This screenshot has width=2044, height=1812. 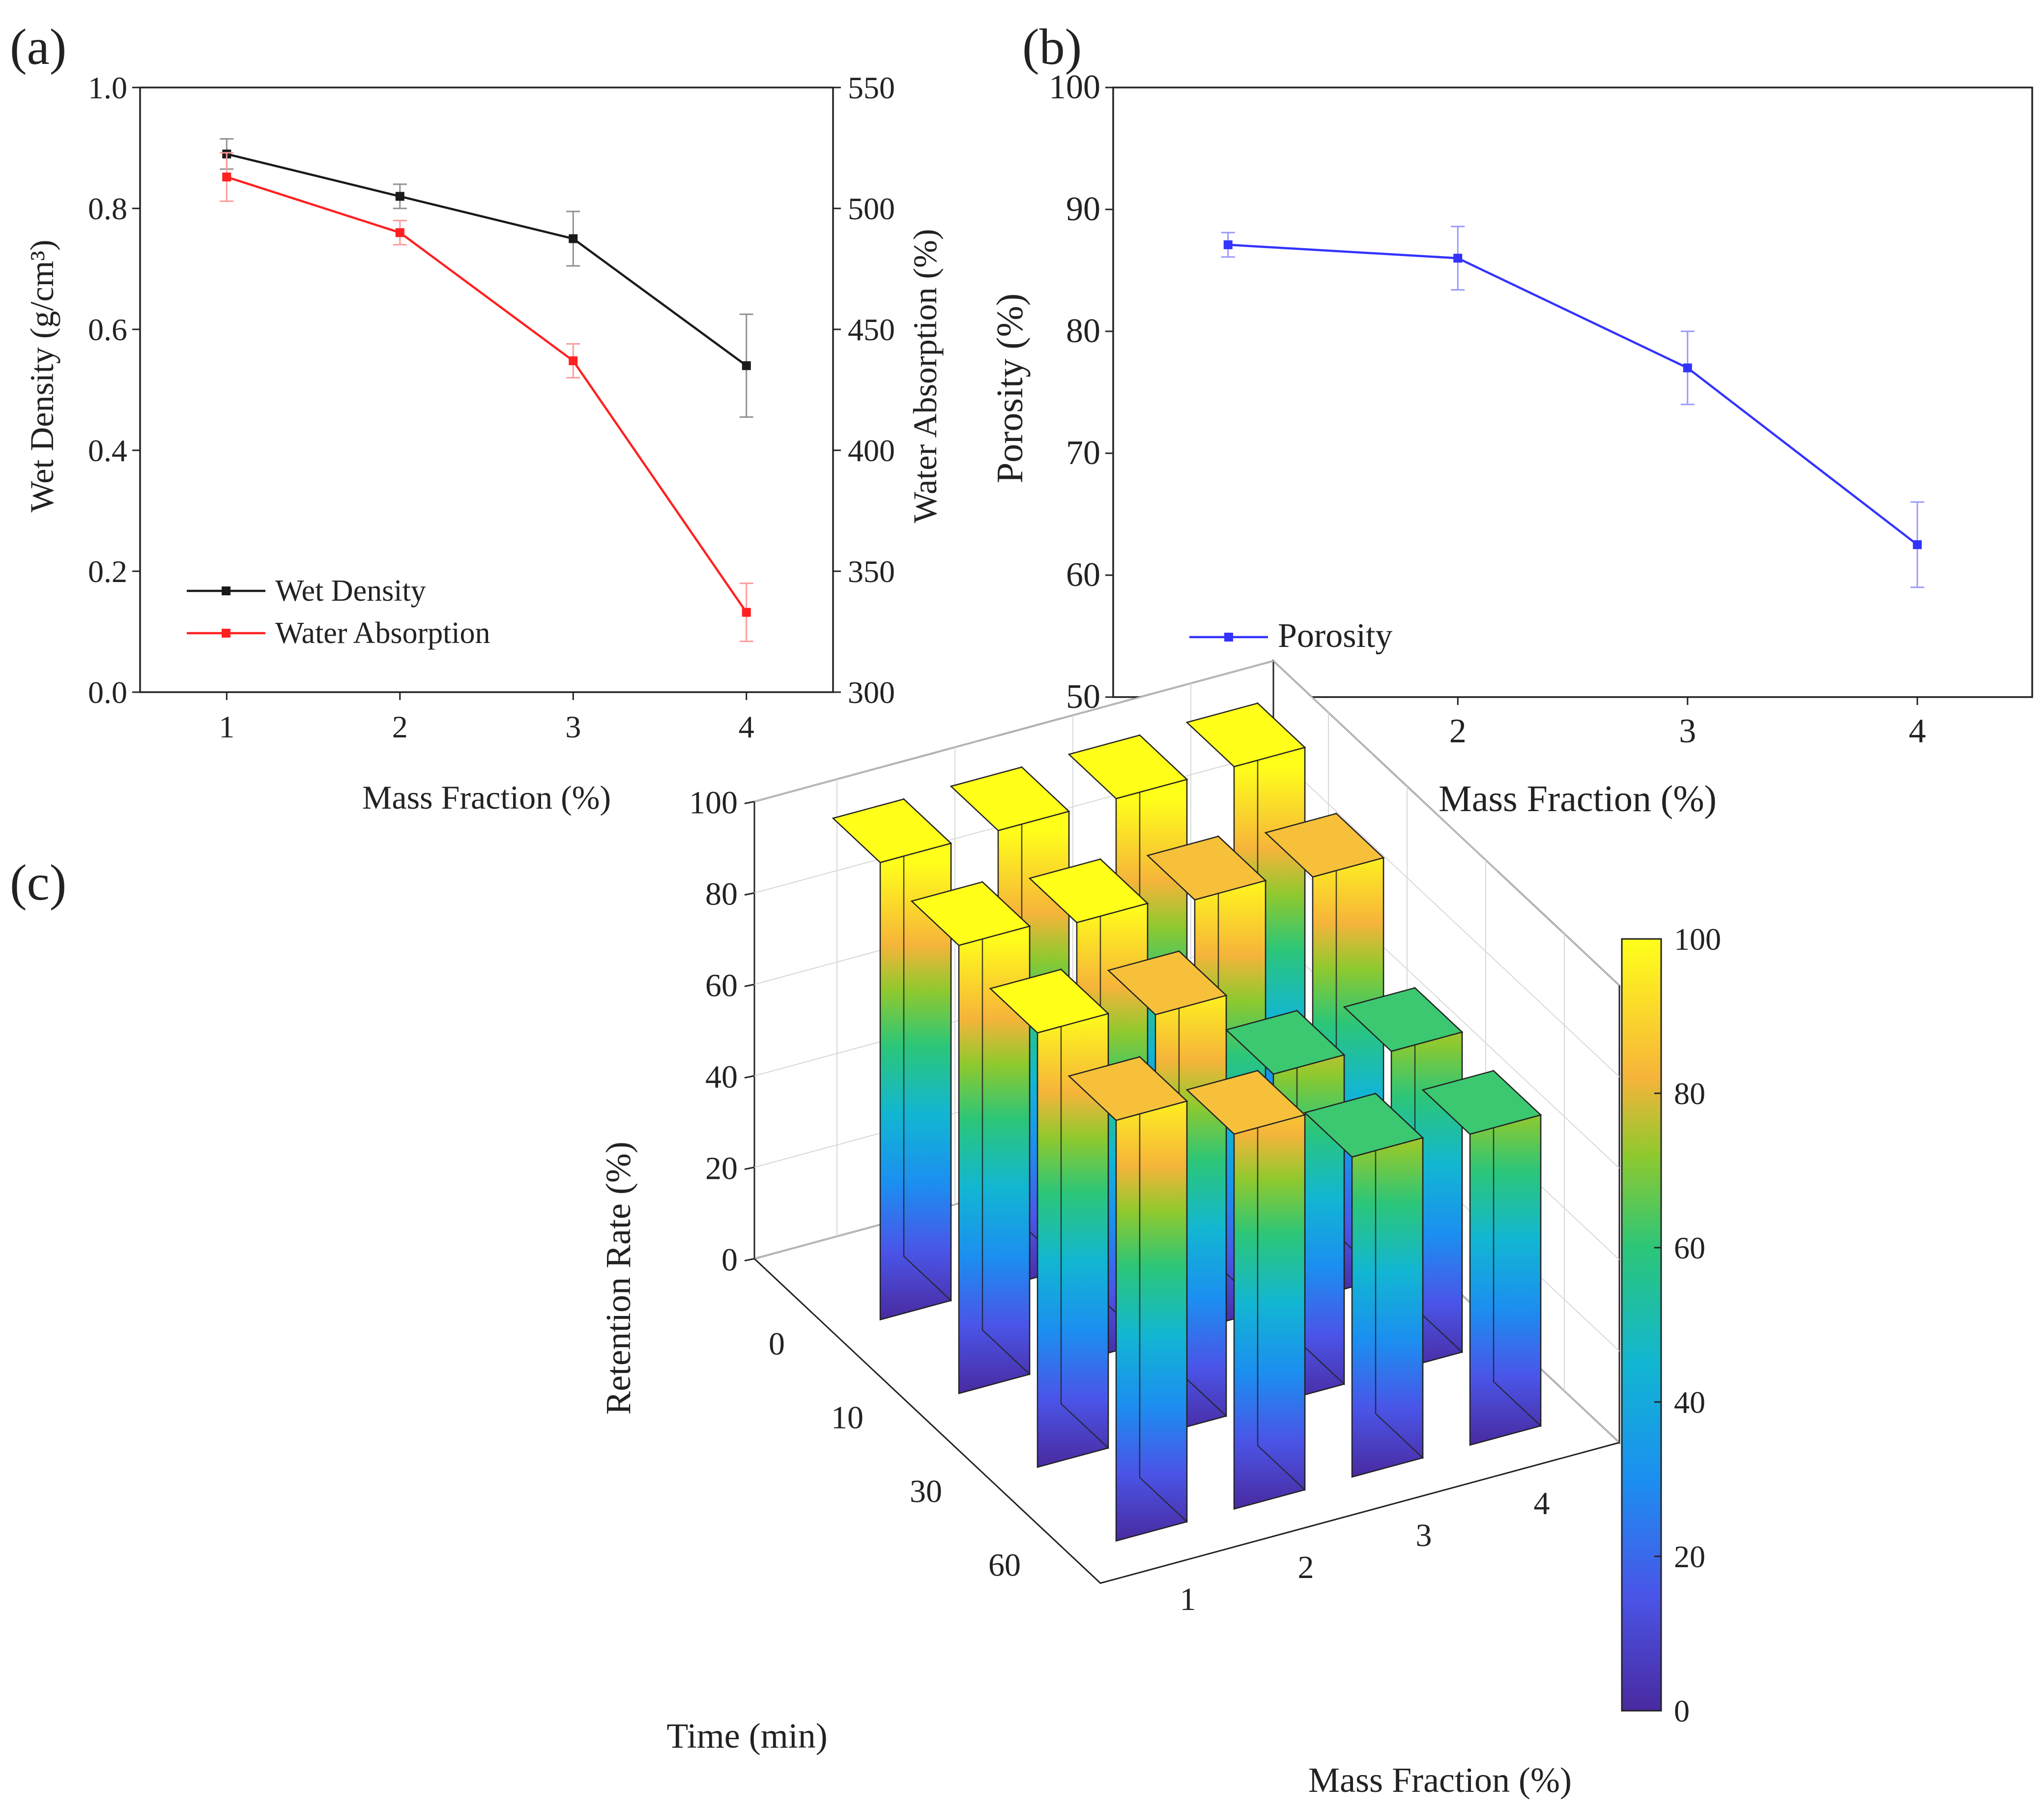 What do you see at coordinates (107, 692) in the screenshot?
I see `y-tick-label: 0.0` at bounding box center [107, 692].